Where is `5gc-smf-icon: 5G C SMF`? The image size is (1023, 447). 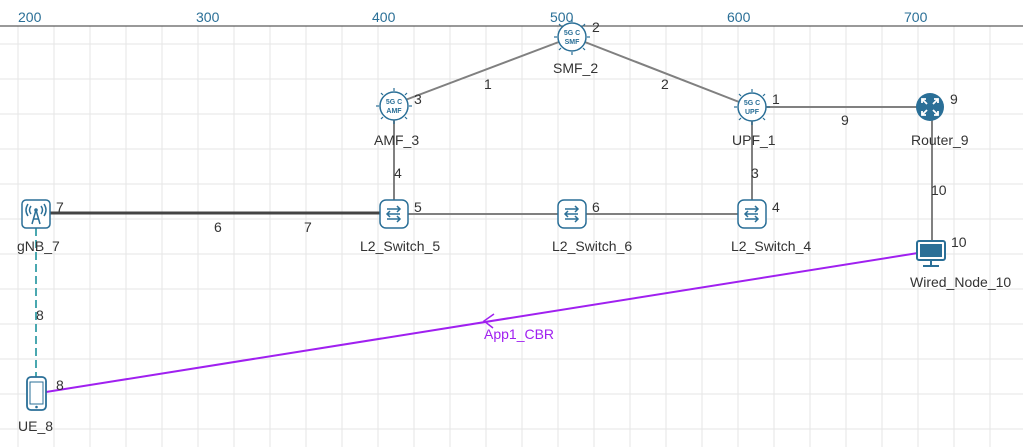 5gc-smf-icon: 5G C SMF is located at coordinates (572, 37).